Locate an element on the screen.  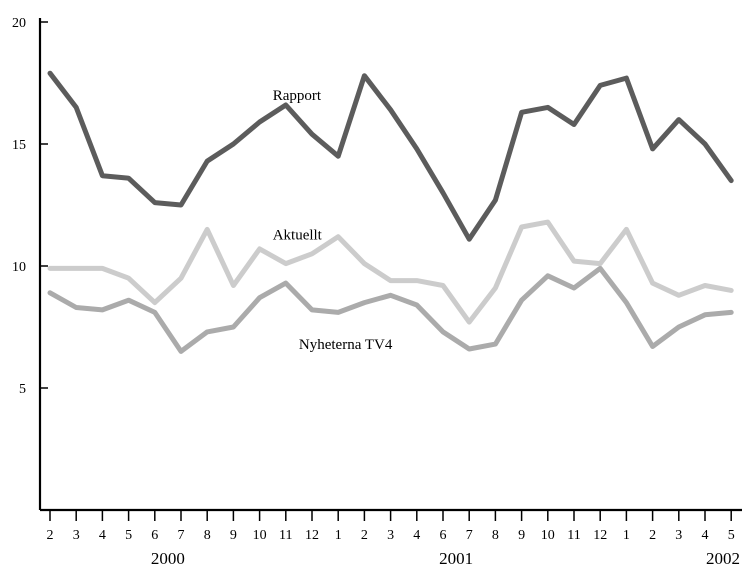
y-tick-label: 20 is located at coordinates (19, 23).